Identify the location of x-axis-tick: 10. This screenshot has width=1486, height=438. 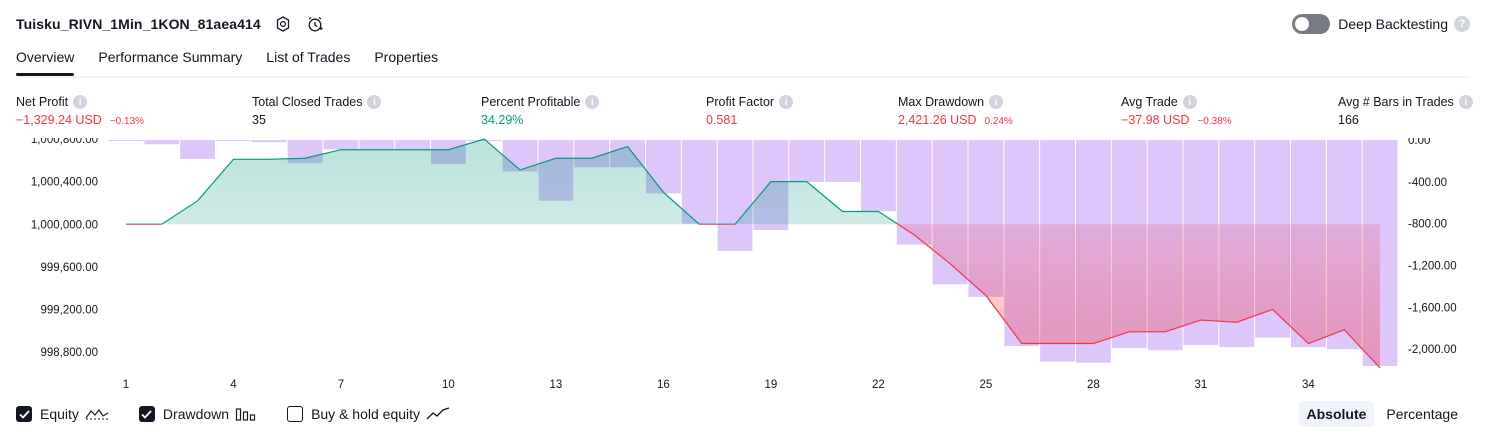
(448, 385).